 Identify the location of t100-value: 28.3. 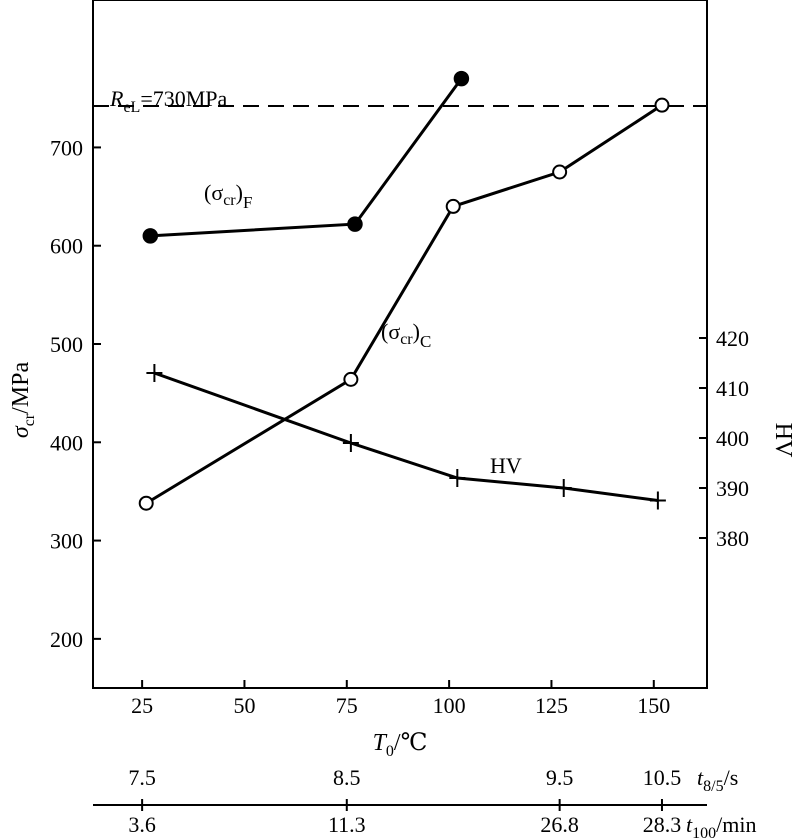
(662, 824).